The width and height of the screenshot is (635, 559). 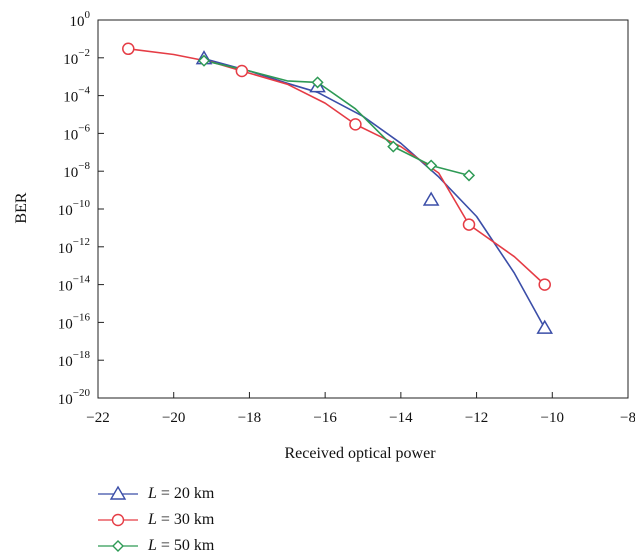 I want to click on y-tick-label: 10⁻¹⁰, so click(x=74, y=208).